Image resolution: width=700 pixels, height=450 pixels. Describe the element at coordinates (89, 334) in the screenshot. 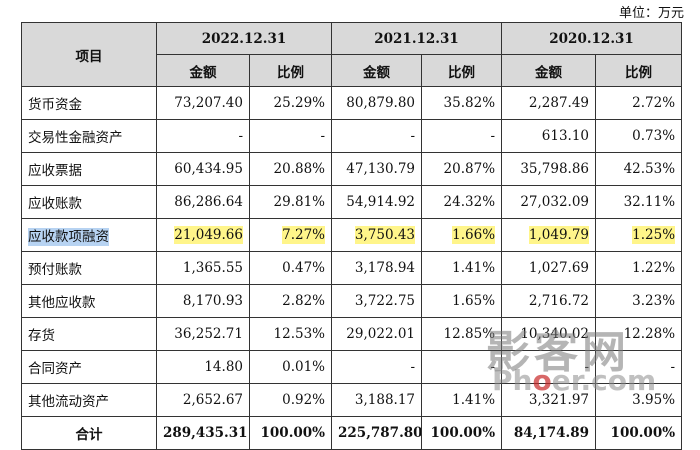

I see `row-label: 存货` at that location.